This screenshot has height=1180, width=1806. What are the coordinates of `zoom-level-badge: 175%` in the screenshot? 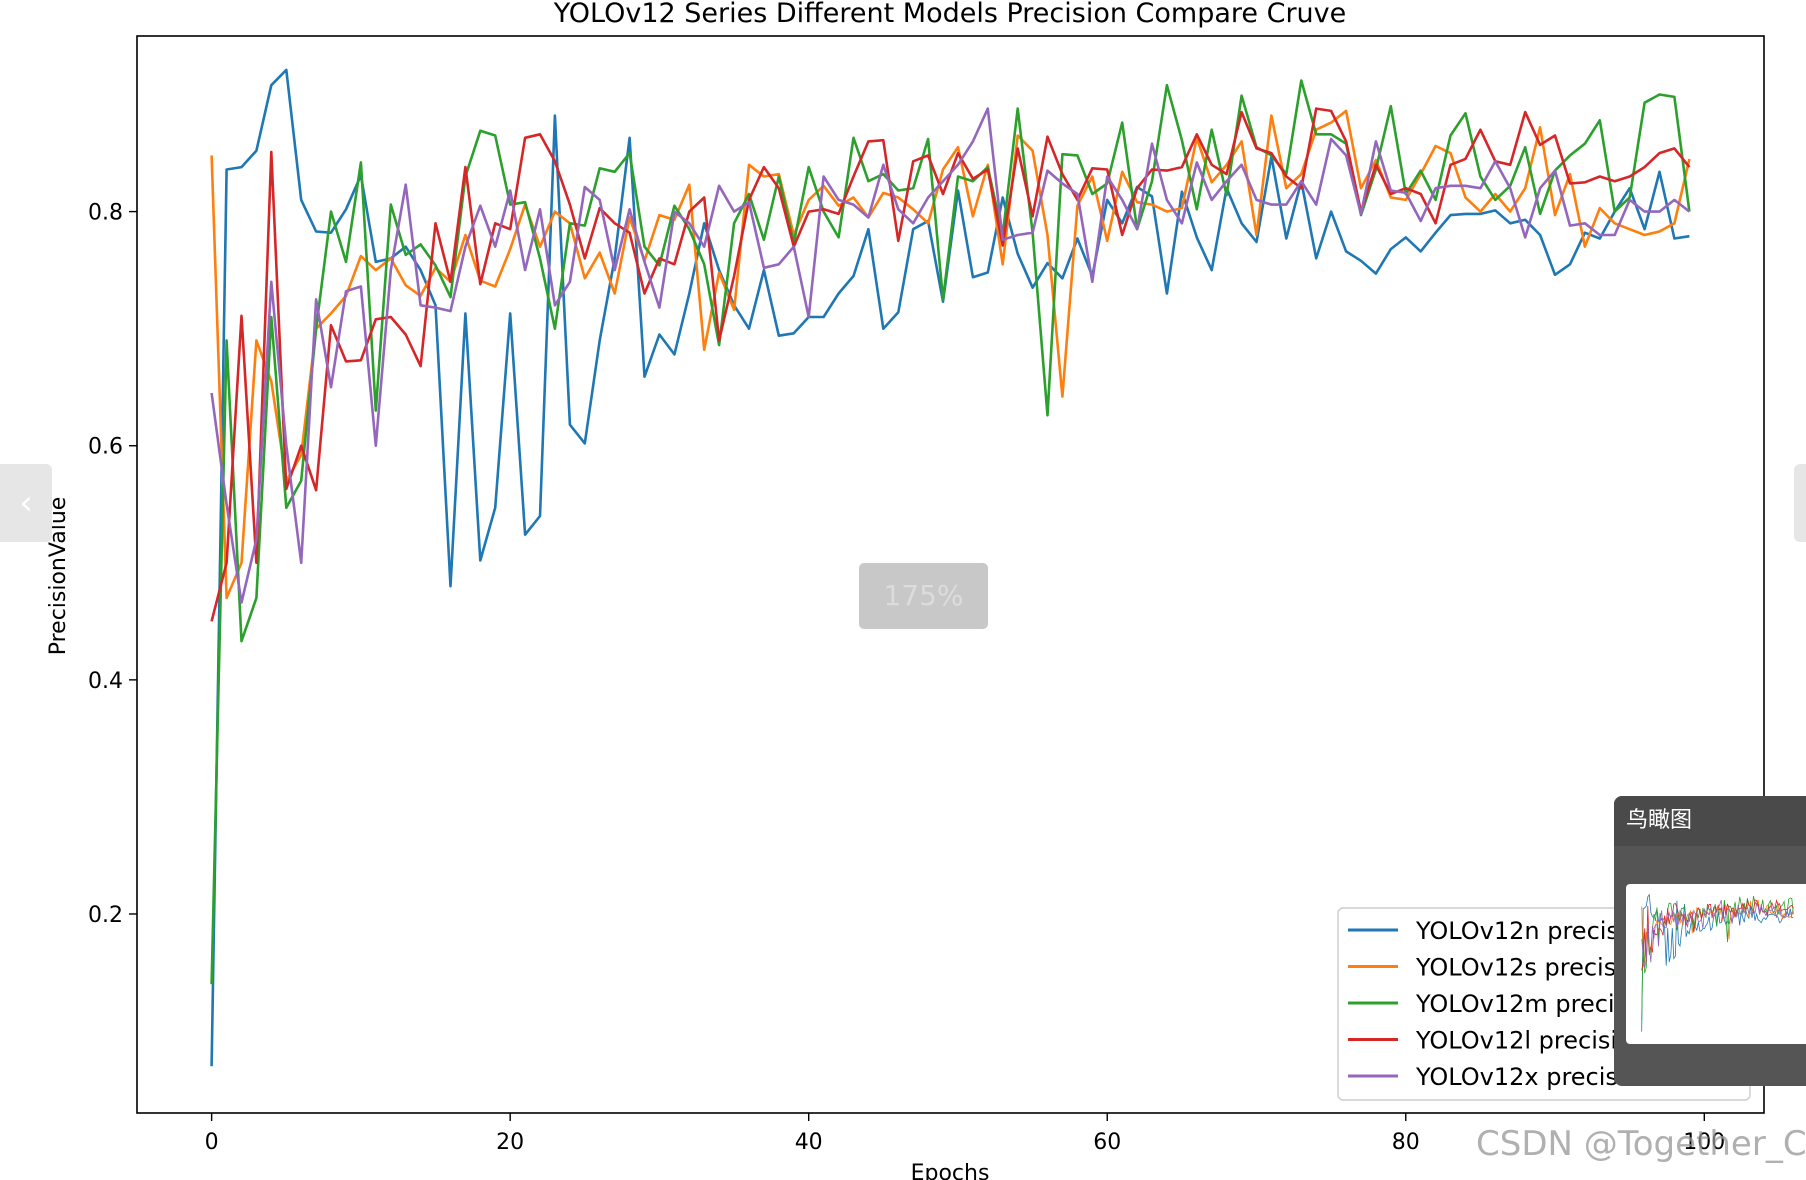 It's located at (923, 596).